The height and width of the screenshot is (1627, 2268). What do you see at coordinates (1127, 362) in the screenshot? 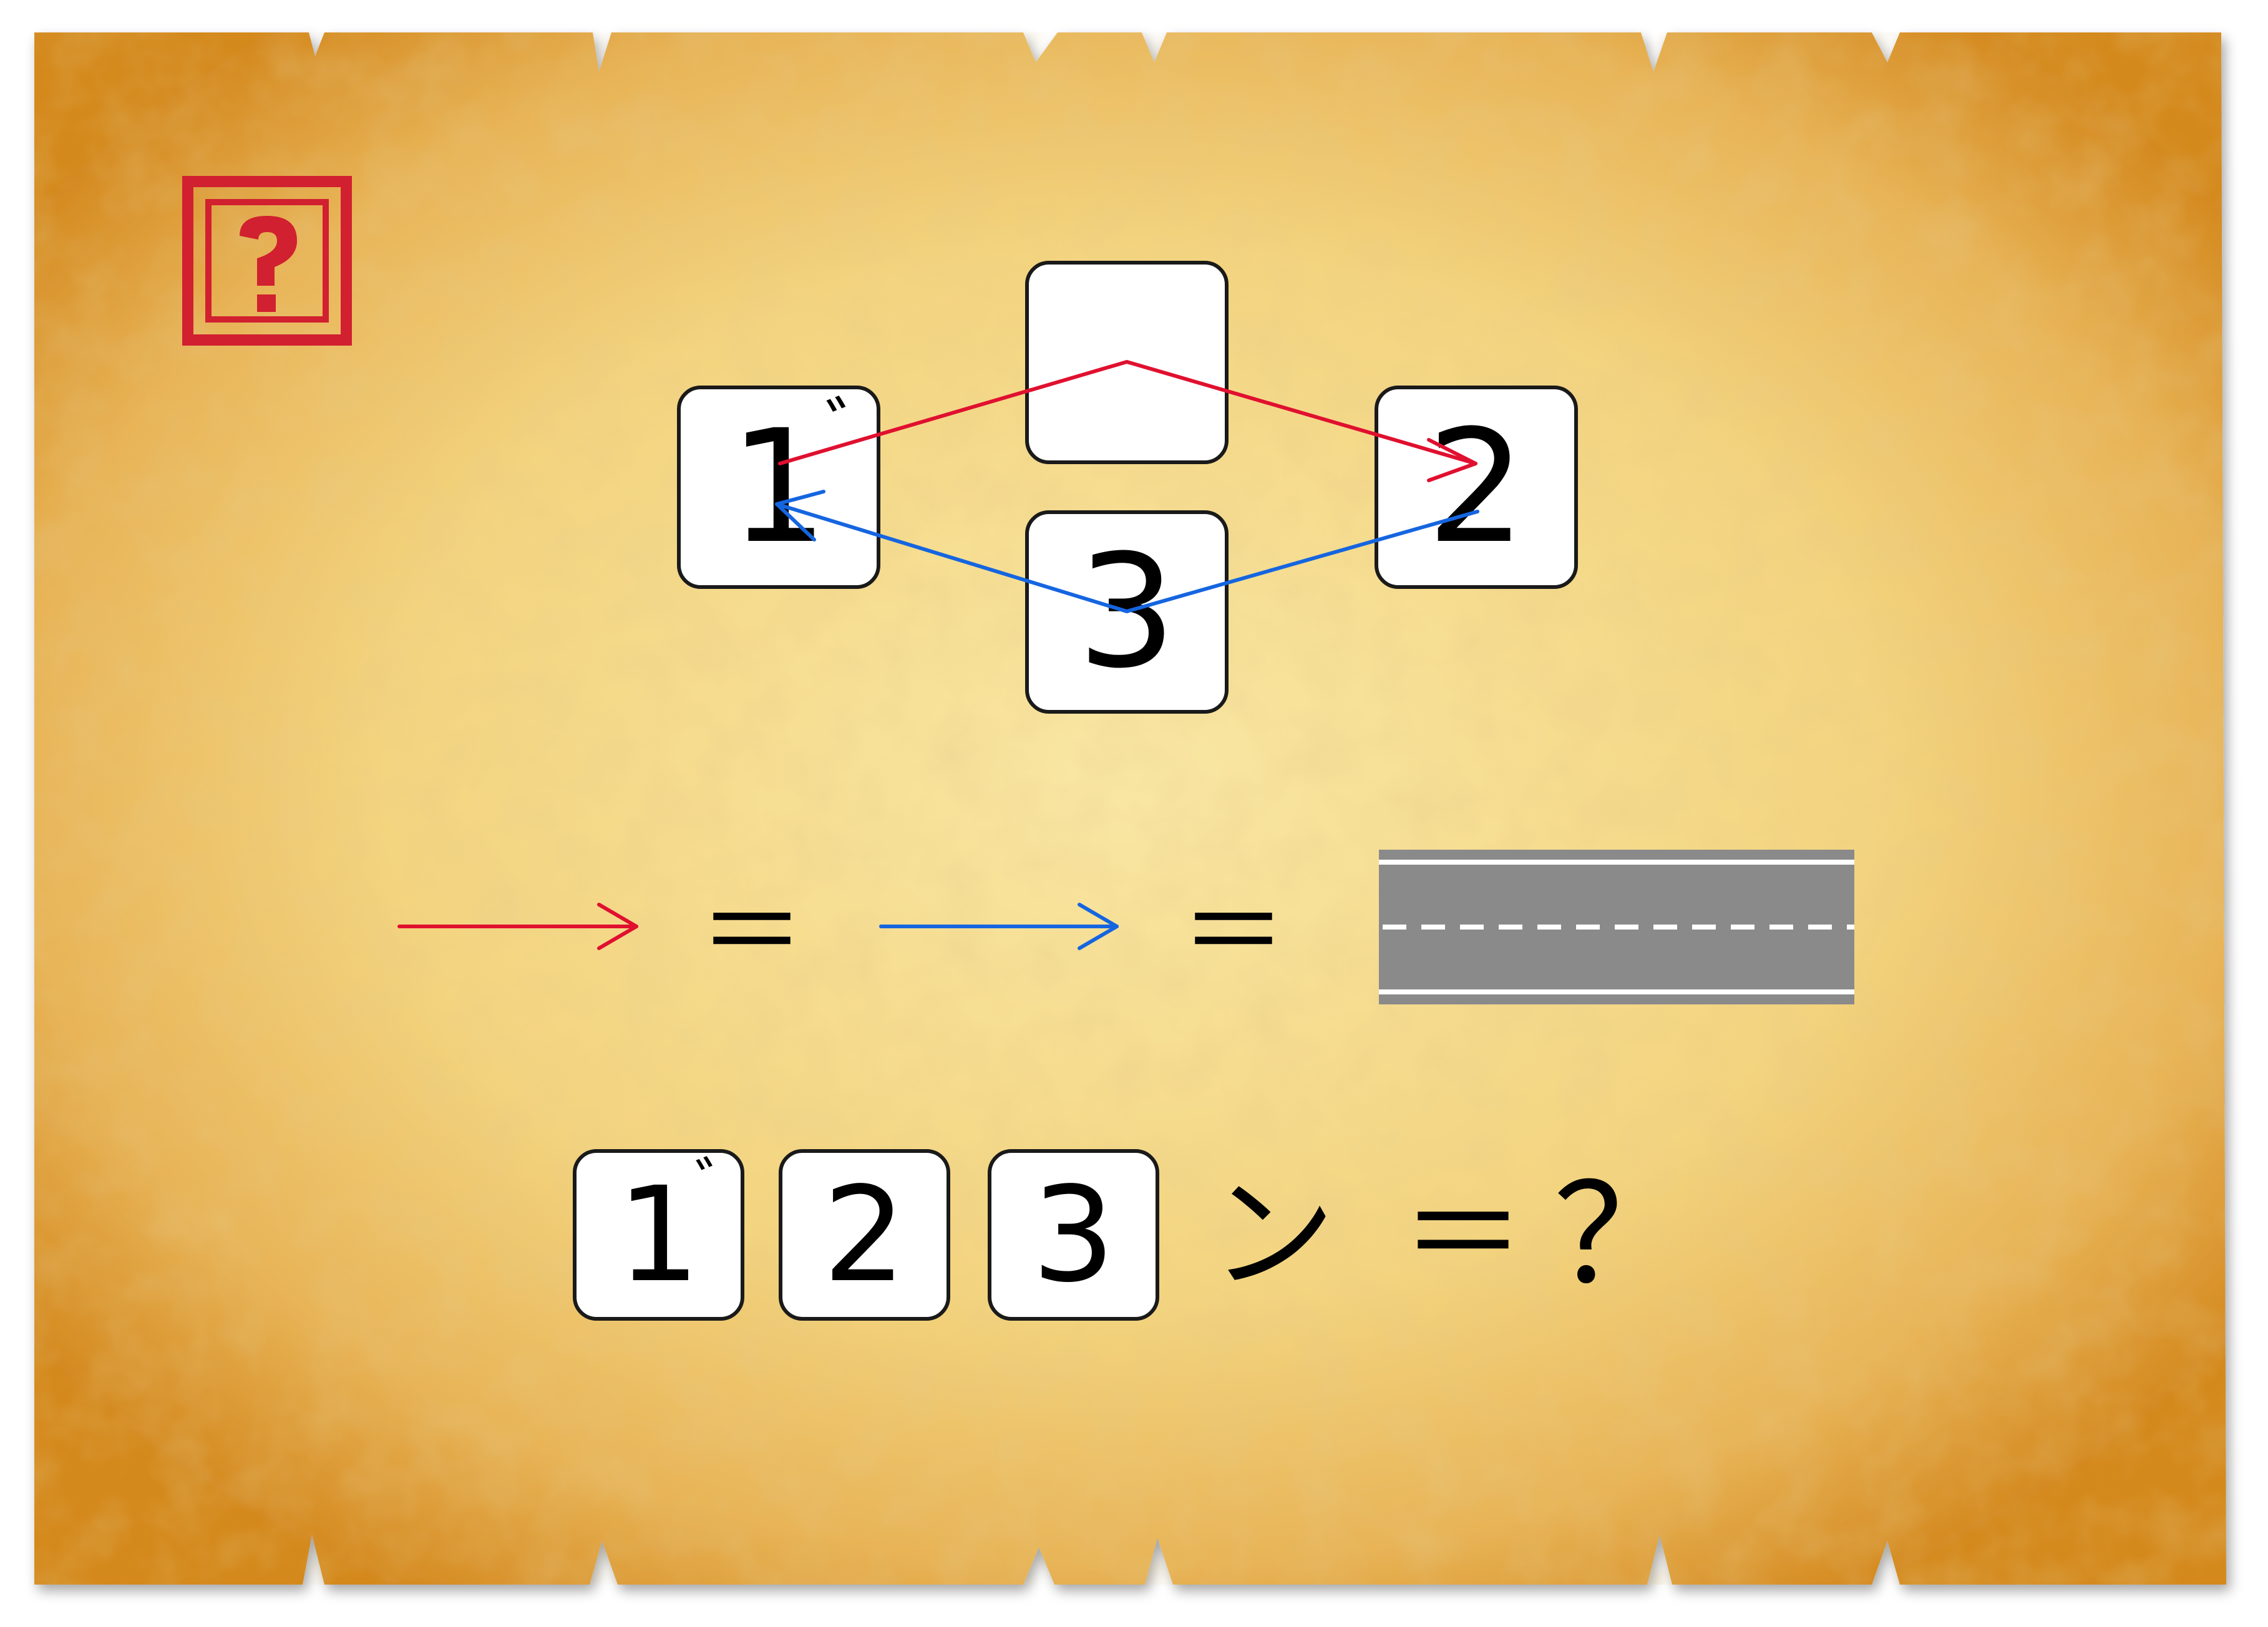
I see `diagram-tile-top-blank` at bounding box center [1127, 362].